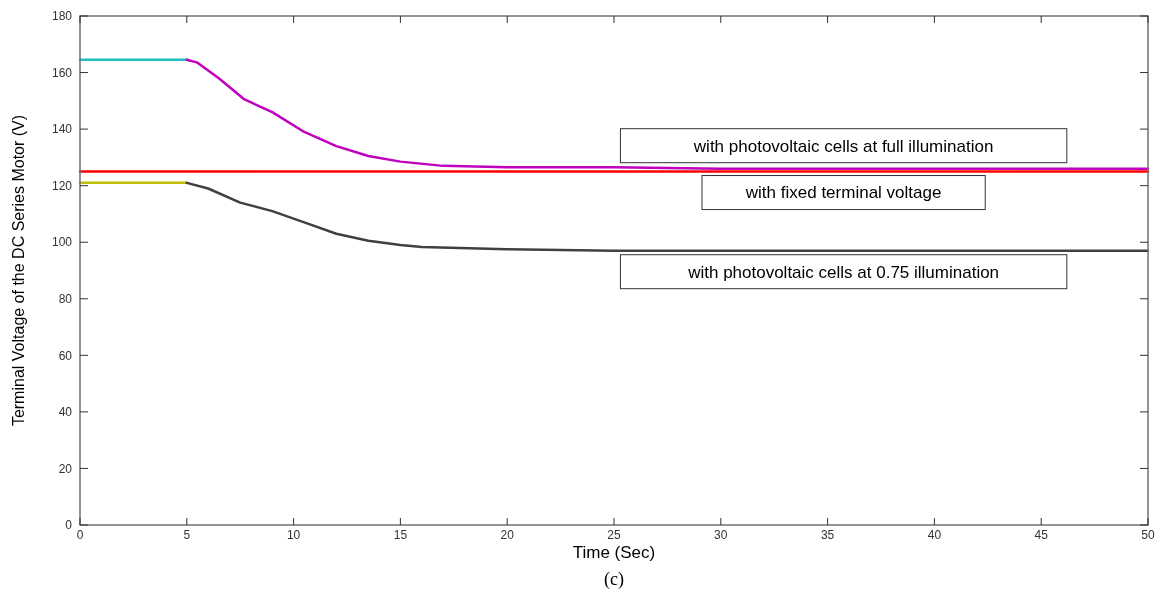 This screenshot has width=1162, height=599. Describe the element at coordinates (62, 16) in the screenshot. I see `y-tick-label: 180` at that location.